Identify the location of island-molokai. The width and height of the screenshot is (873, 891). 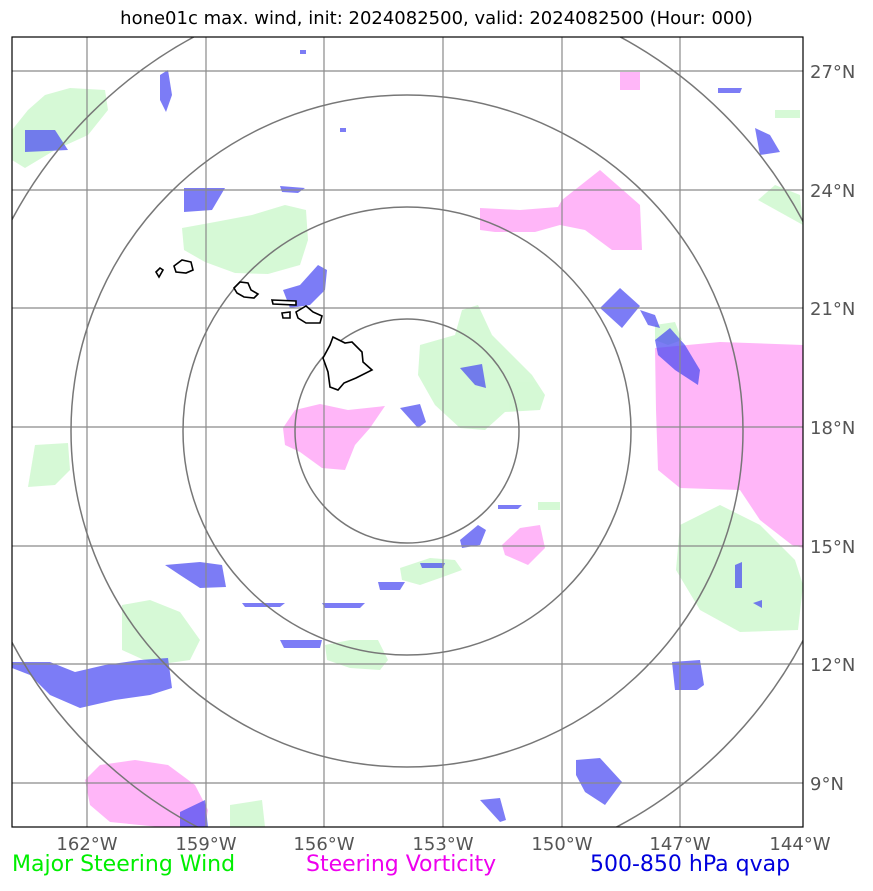
(283, 302).